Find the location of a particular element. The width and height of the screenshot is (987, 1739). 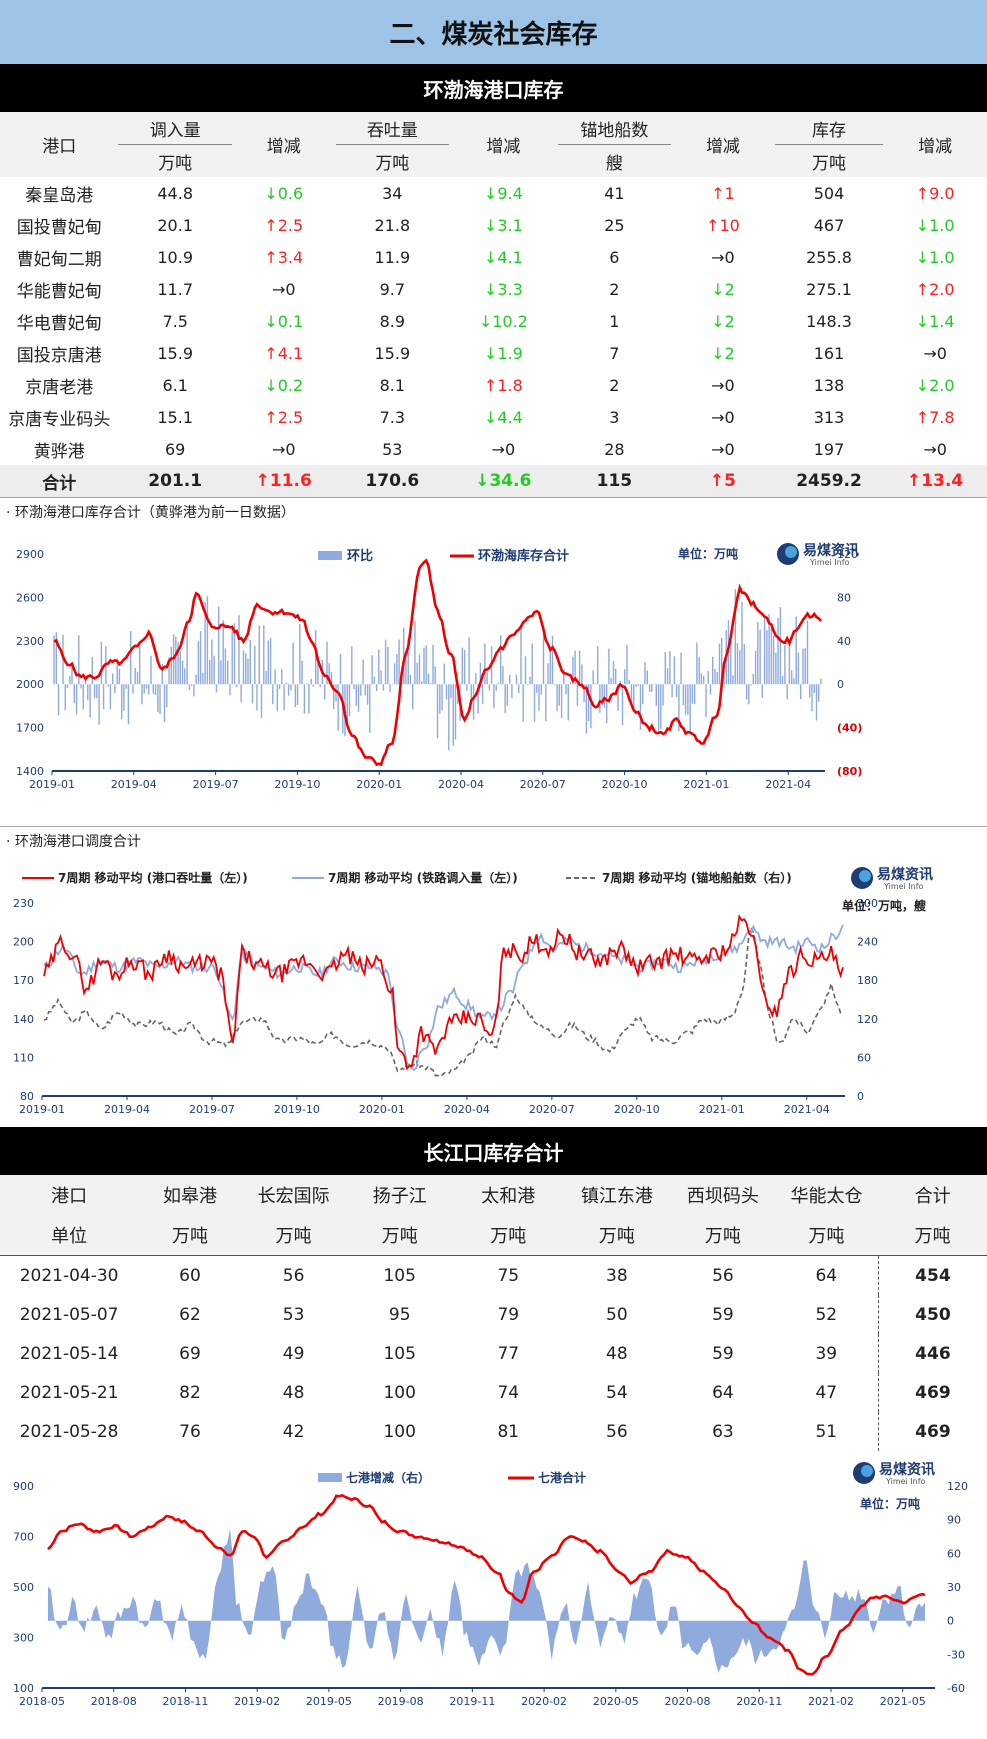

cell-d1: ↓0.6 is located at coordinates (284, 193).